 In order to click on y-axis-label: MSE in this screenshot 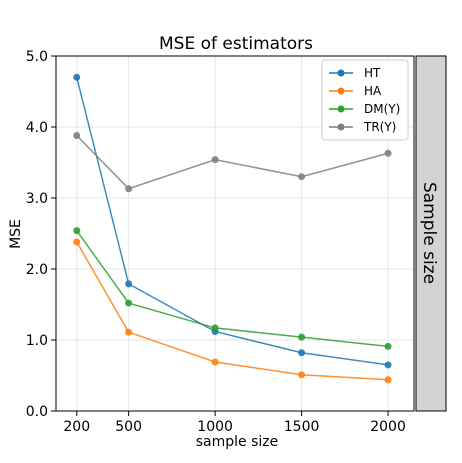, I will do `click(16, 234)`.